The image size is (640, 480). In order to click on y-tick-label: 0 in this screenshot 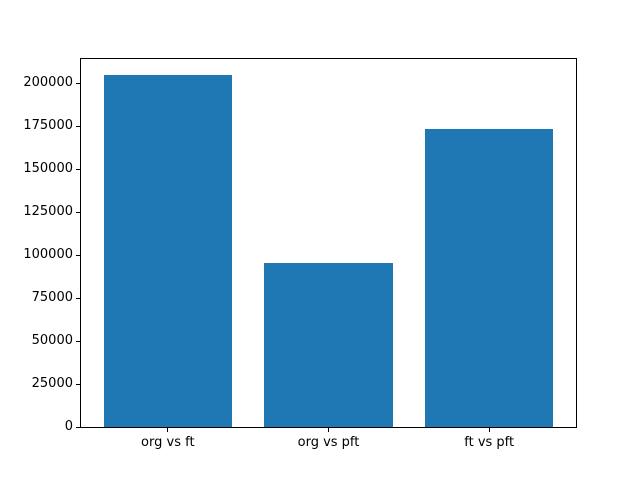, I will do `click(68, 426)`.